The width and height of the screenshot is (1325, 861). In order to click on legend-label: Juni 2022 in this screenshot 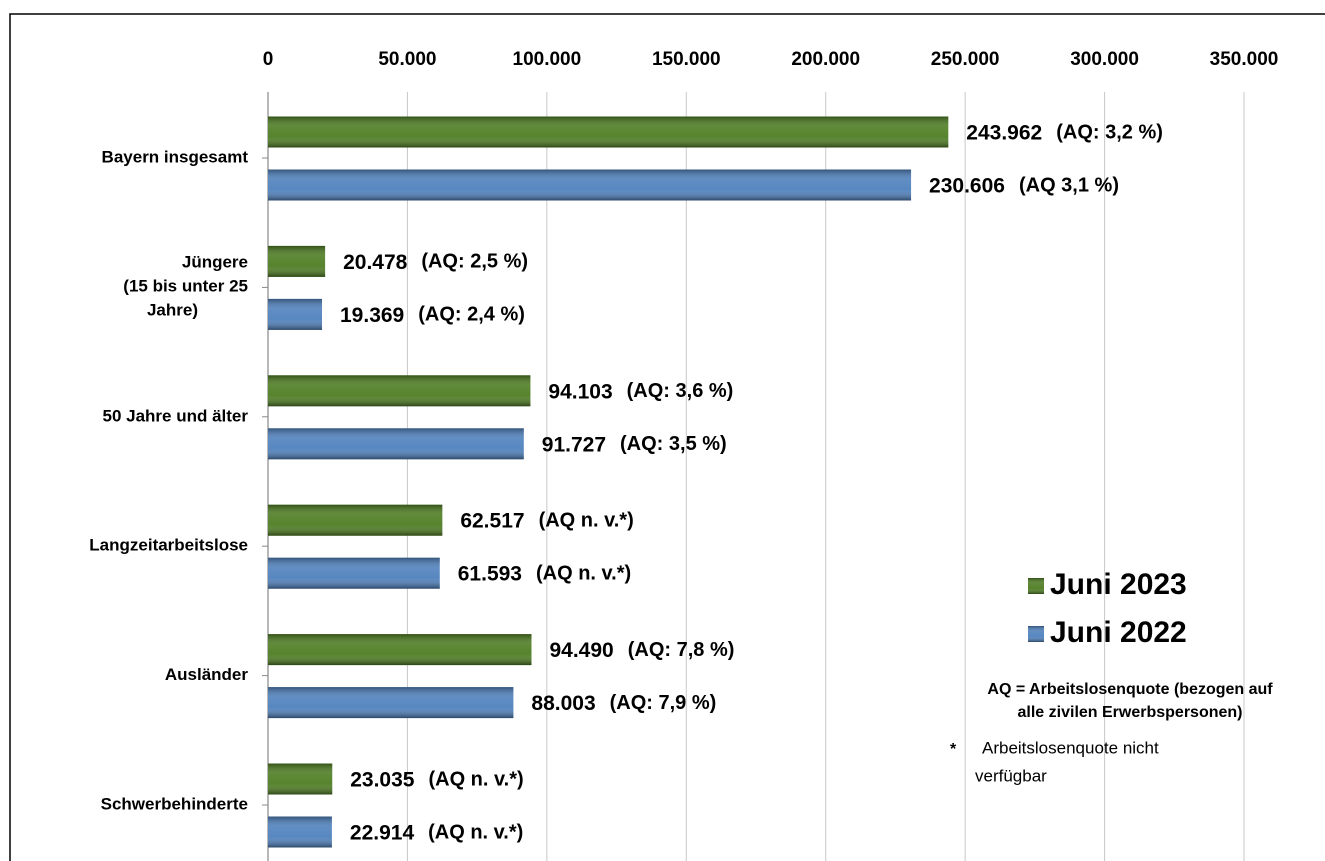, I will do `click(1118, 632)`.